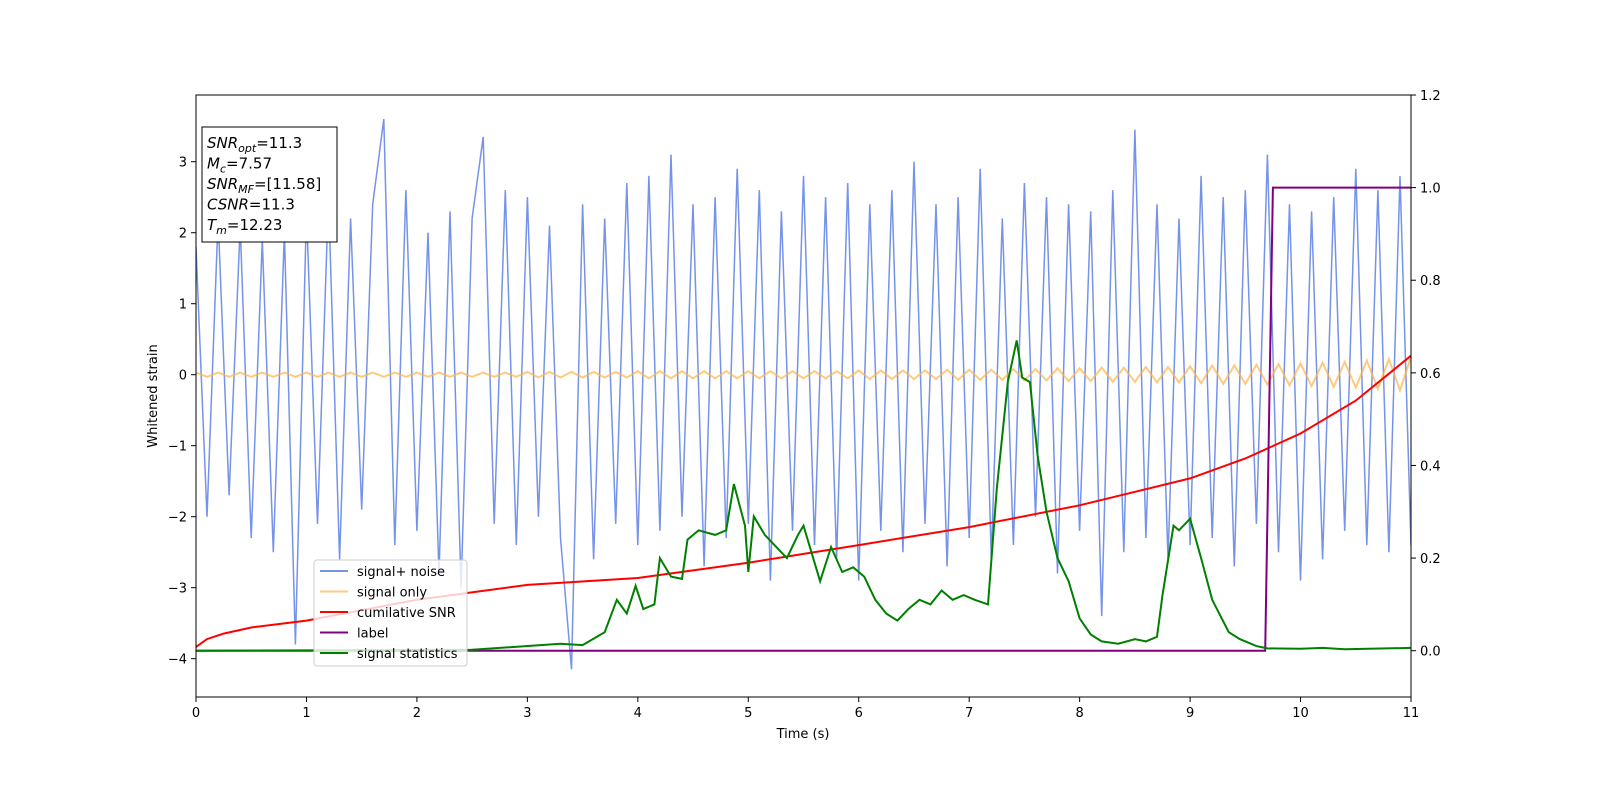  I want to click on y-tick-label: 0, so click(183, 376).